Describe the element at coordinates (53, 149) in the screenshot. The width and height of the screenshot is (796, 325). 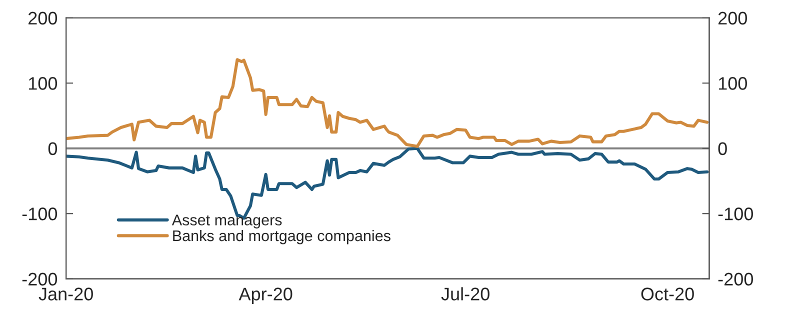
I see `y-tick-label: 0` at that location.